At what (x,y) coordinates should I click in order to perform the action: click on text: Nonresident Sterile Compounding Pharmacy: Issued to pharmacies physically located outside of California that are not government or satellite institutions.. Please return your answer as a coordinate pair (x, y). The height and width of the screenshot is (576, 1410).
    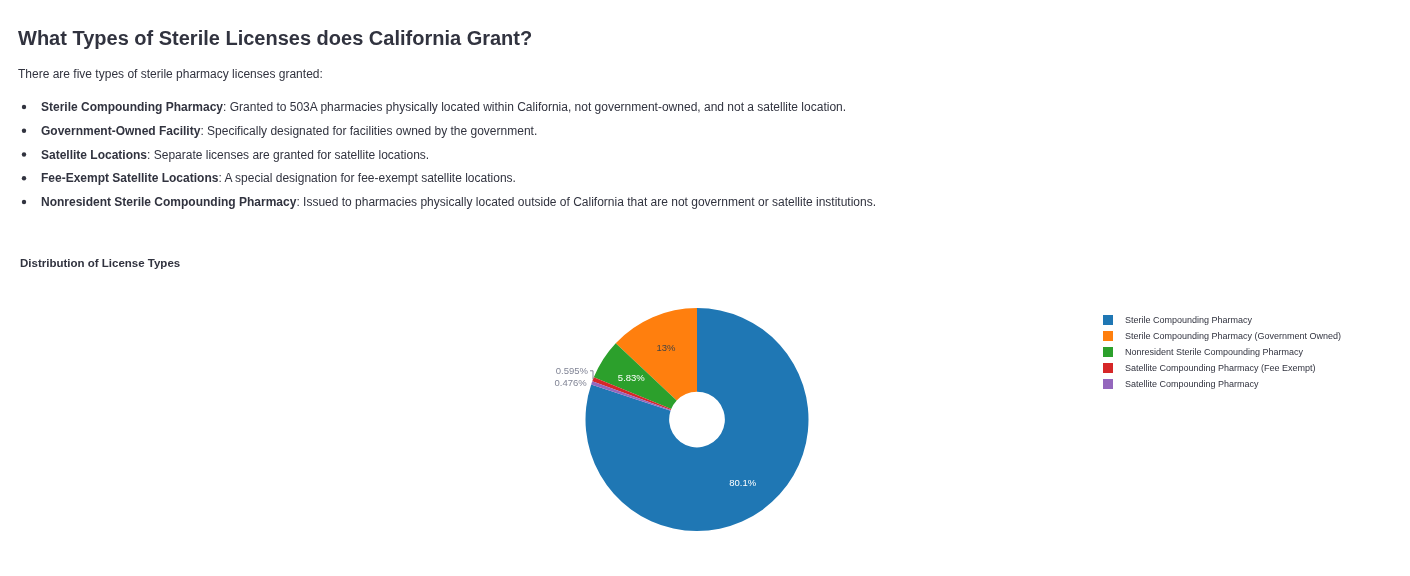
    Looking at the image, I should click on (459, 202).